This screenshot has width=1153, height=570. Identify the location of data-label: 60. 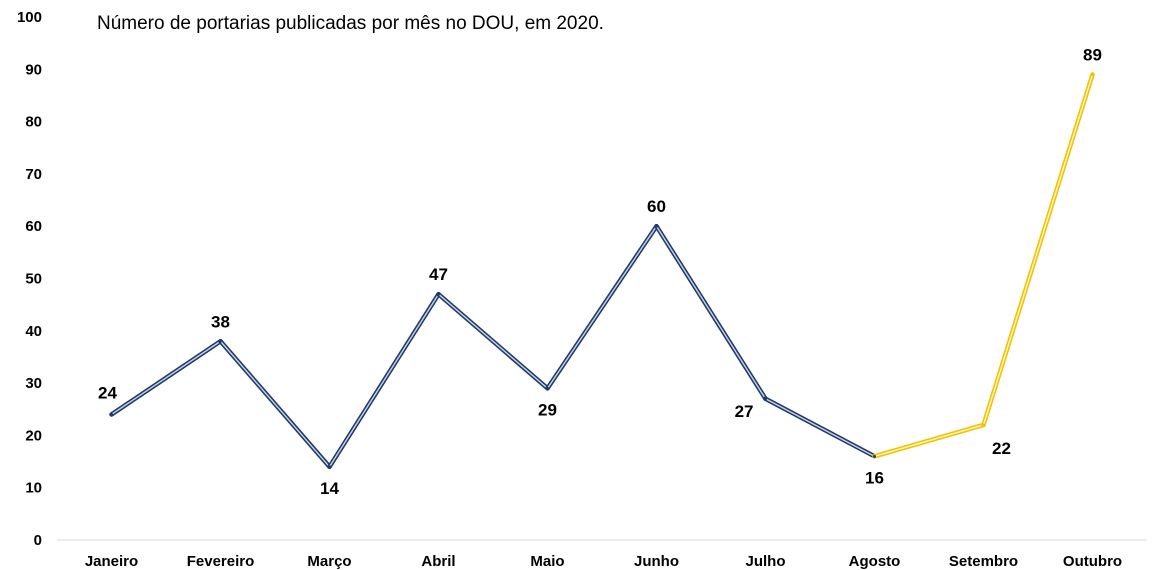
(656, 206).